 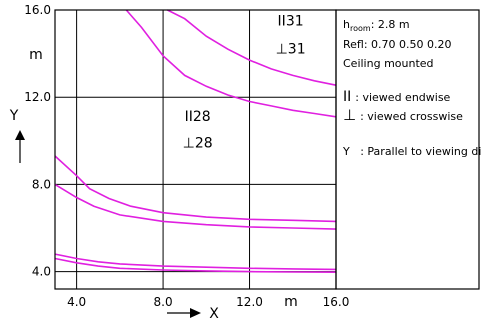 I want to click on curve-annotations: II31 ⊥31 II28 ⊥28, so click(x=244, y=82).